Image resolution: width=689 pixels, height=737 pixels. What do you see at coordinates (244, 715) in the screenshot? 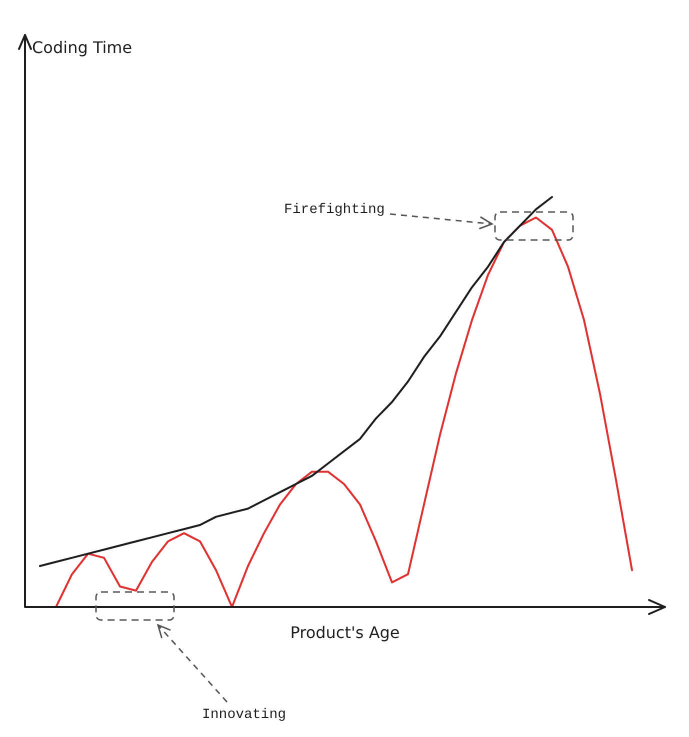
I see `text: Innovating` at bounding box center [244, 715].